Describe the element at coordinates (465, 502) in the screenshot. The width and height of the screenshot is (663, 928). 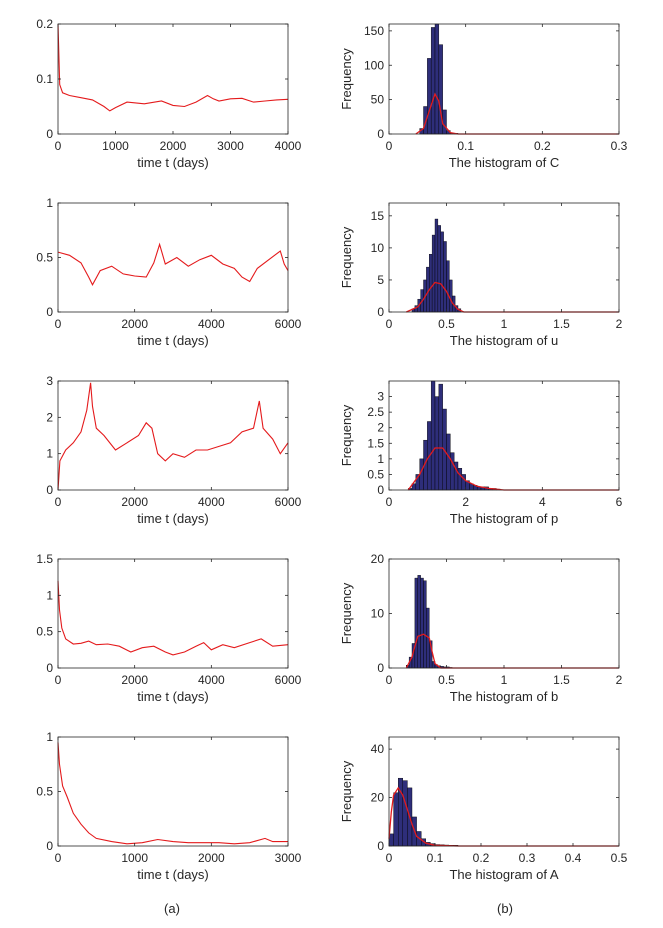
I see `x-tick-label: 2` at that location.